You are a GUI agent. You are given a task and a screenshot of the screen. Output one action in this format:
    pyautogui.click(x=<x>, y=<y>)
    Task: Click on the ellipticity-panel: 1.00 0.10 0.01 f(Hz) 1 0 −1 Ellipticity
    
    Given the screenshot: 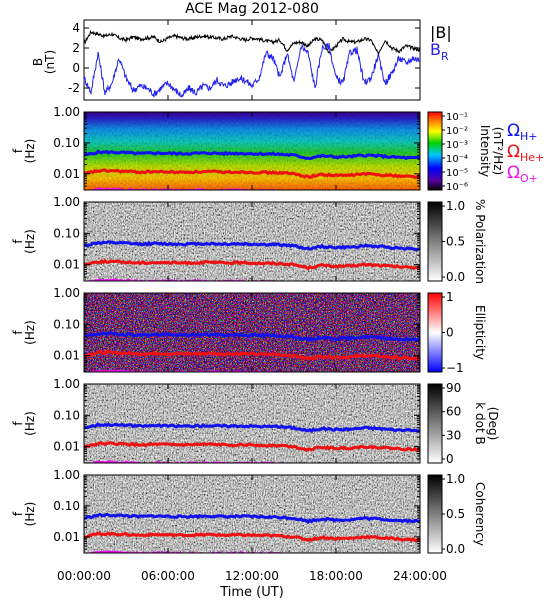 What is the action you would take?
    pyautogui.click(x=249, y=330)
    